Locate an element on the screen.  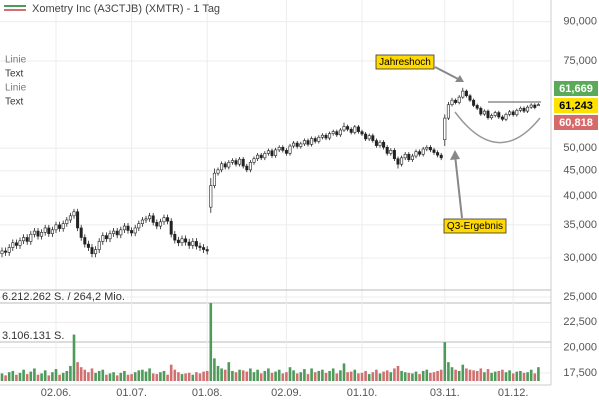
price-tag is located at coordinates (576, 122).